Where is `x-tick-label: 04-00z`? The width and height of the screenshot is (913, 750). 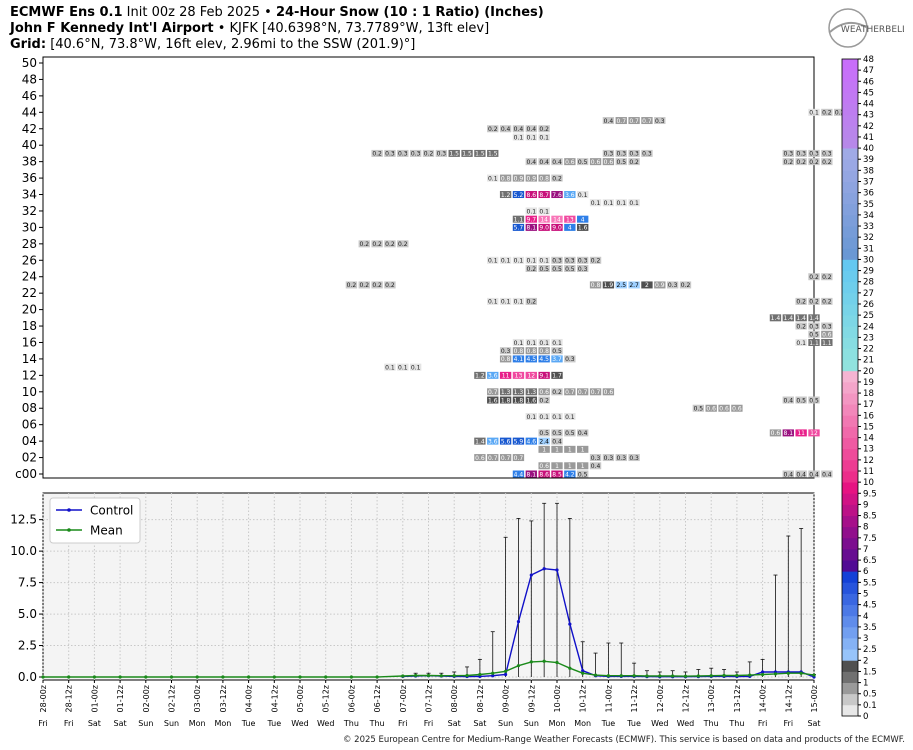 x-tick-label: 04-00z is located at coordinates (249, 698).